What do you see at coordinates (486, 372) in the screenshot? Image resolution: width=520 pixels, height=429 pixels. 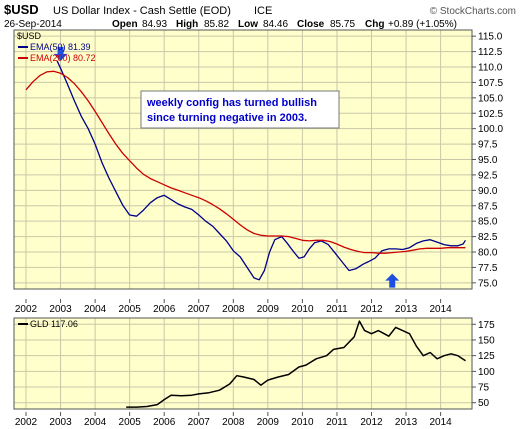 I see `y-tick-label: 100` at bounding box center [486, 372].